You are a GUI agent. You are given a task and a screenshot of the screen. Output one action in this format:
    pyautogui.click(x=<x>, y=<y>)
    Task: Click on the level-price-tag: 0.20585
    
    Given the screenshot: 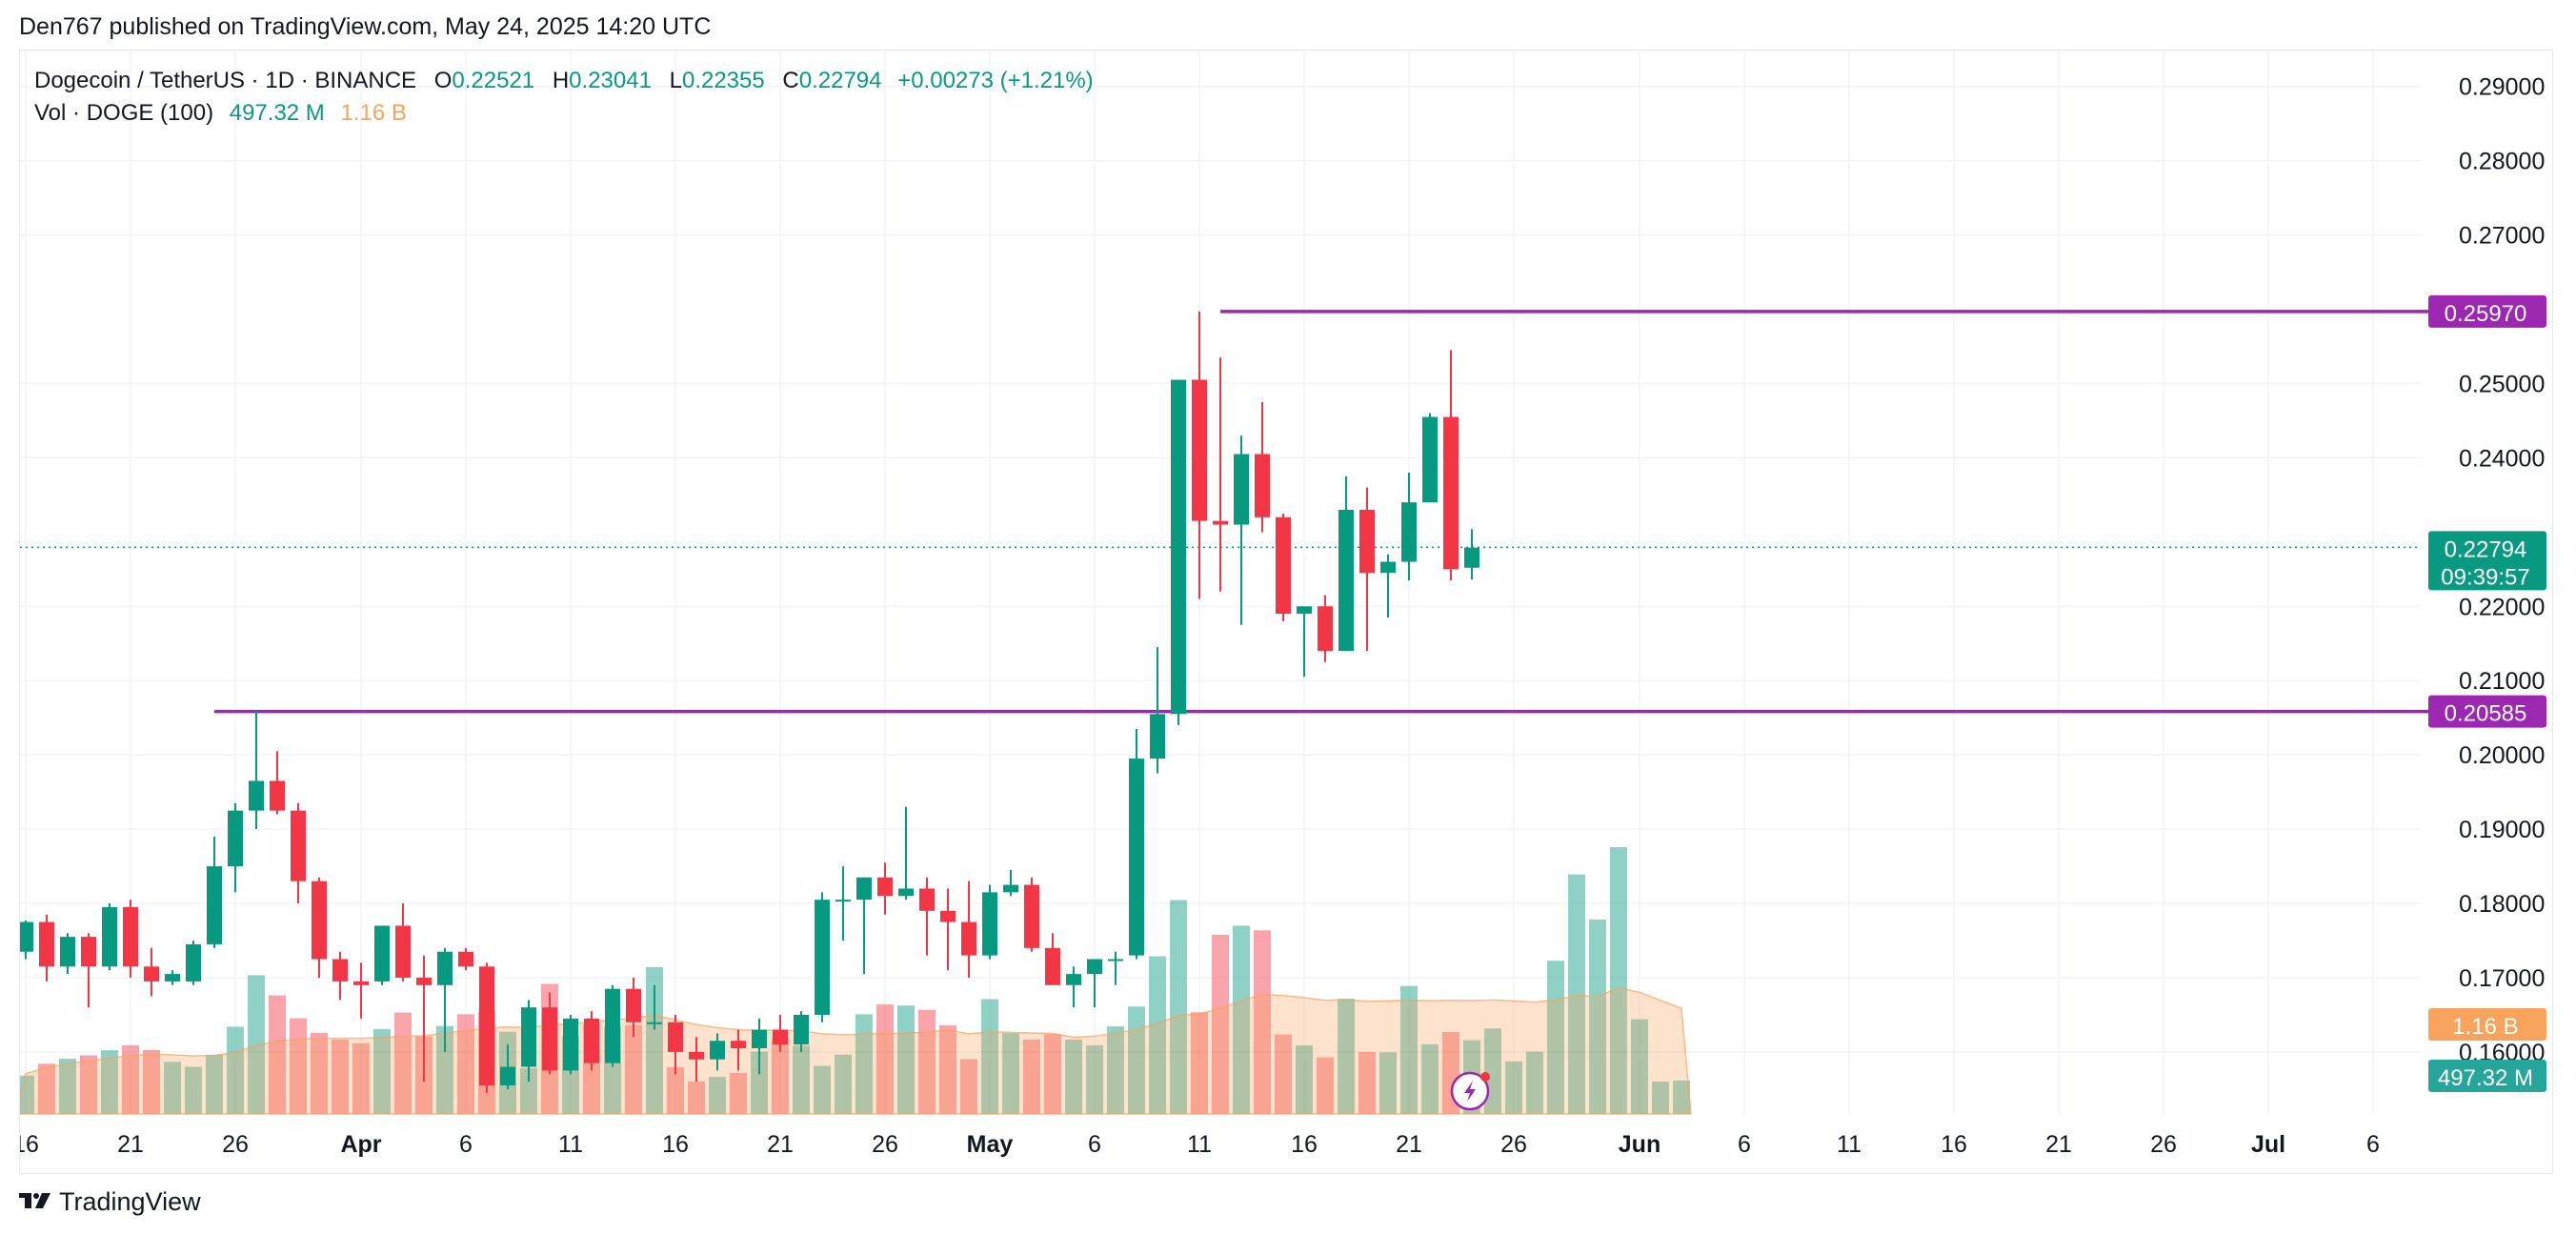 What is the action you would take?
    pyautogui.click(x=2487, y=711)
    